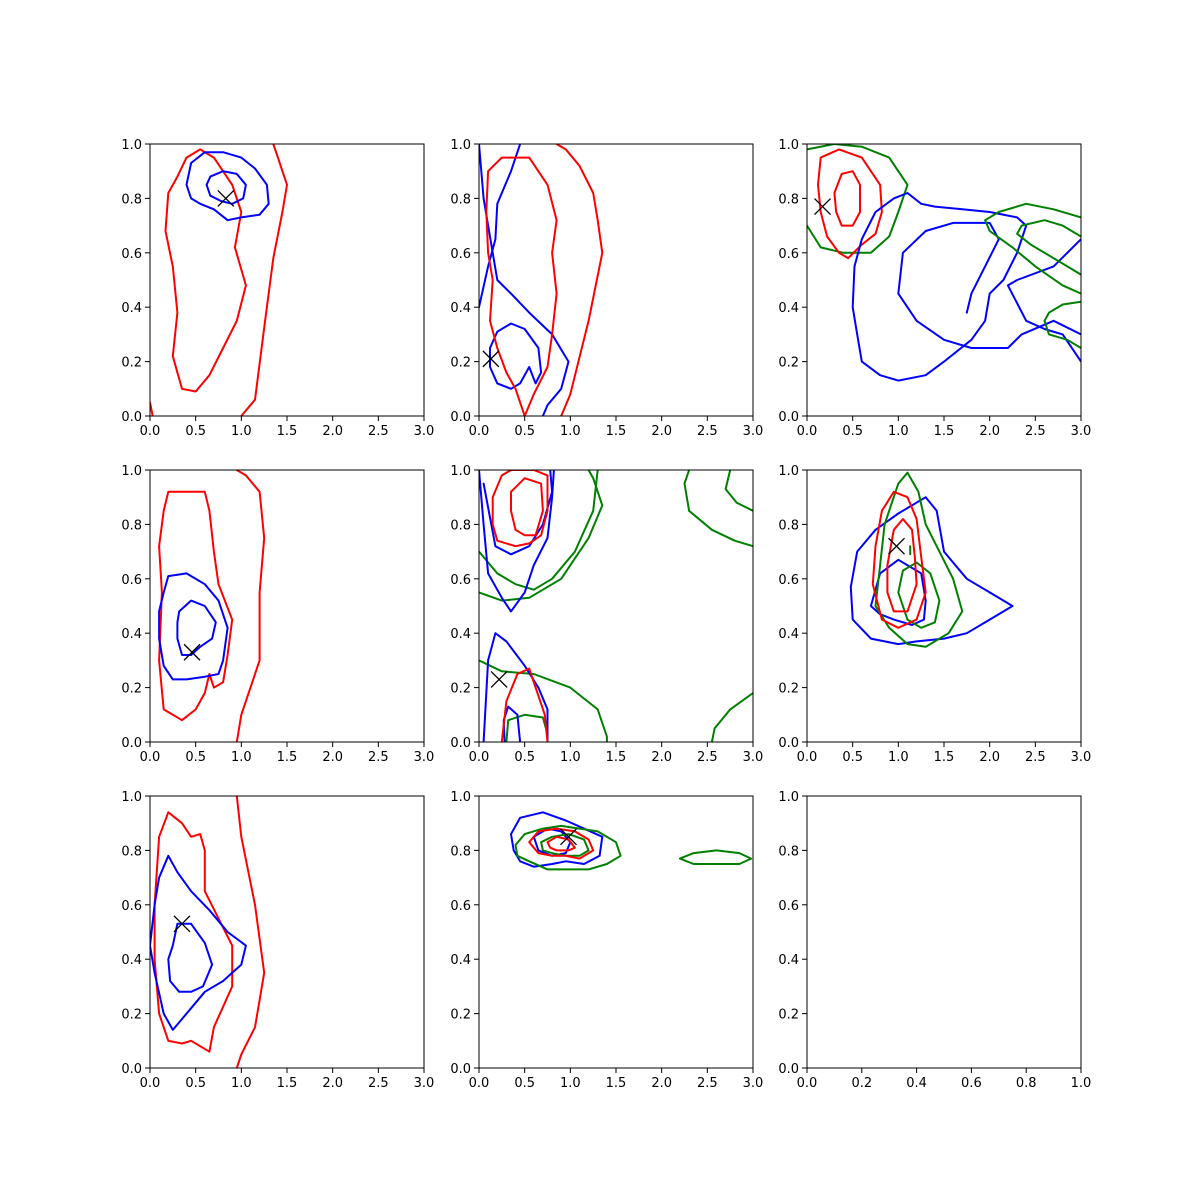  I want to click on x-tick-label: 1.5, so click(616, 1083).